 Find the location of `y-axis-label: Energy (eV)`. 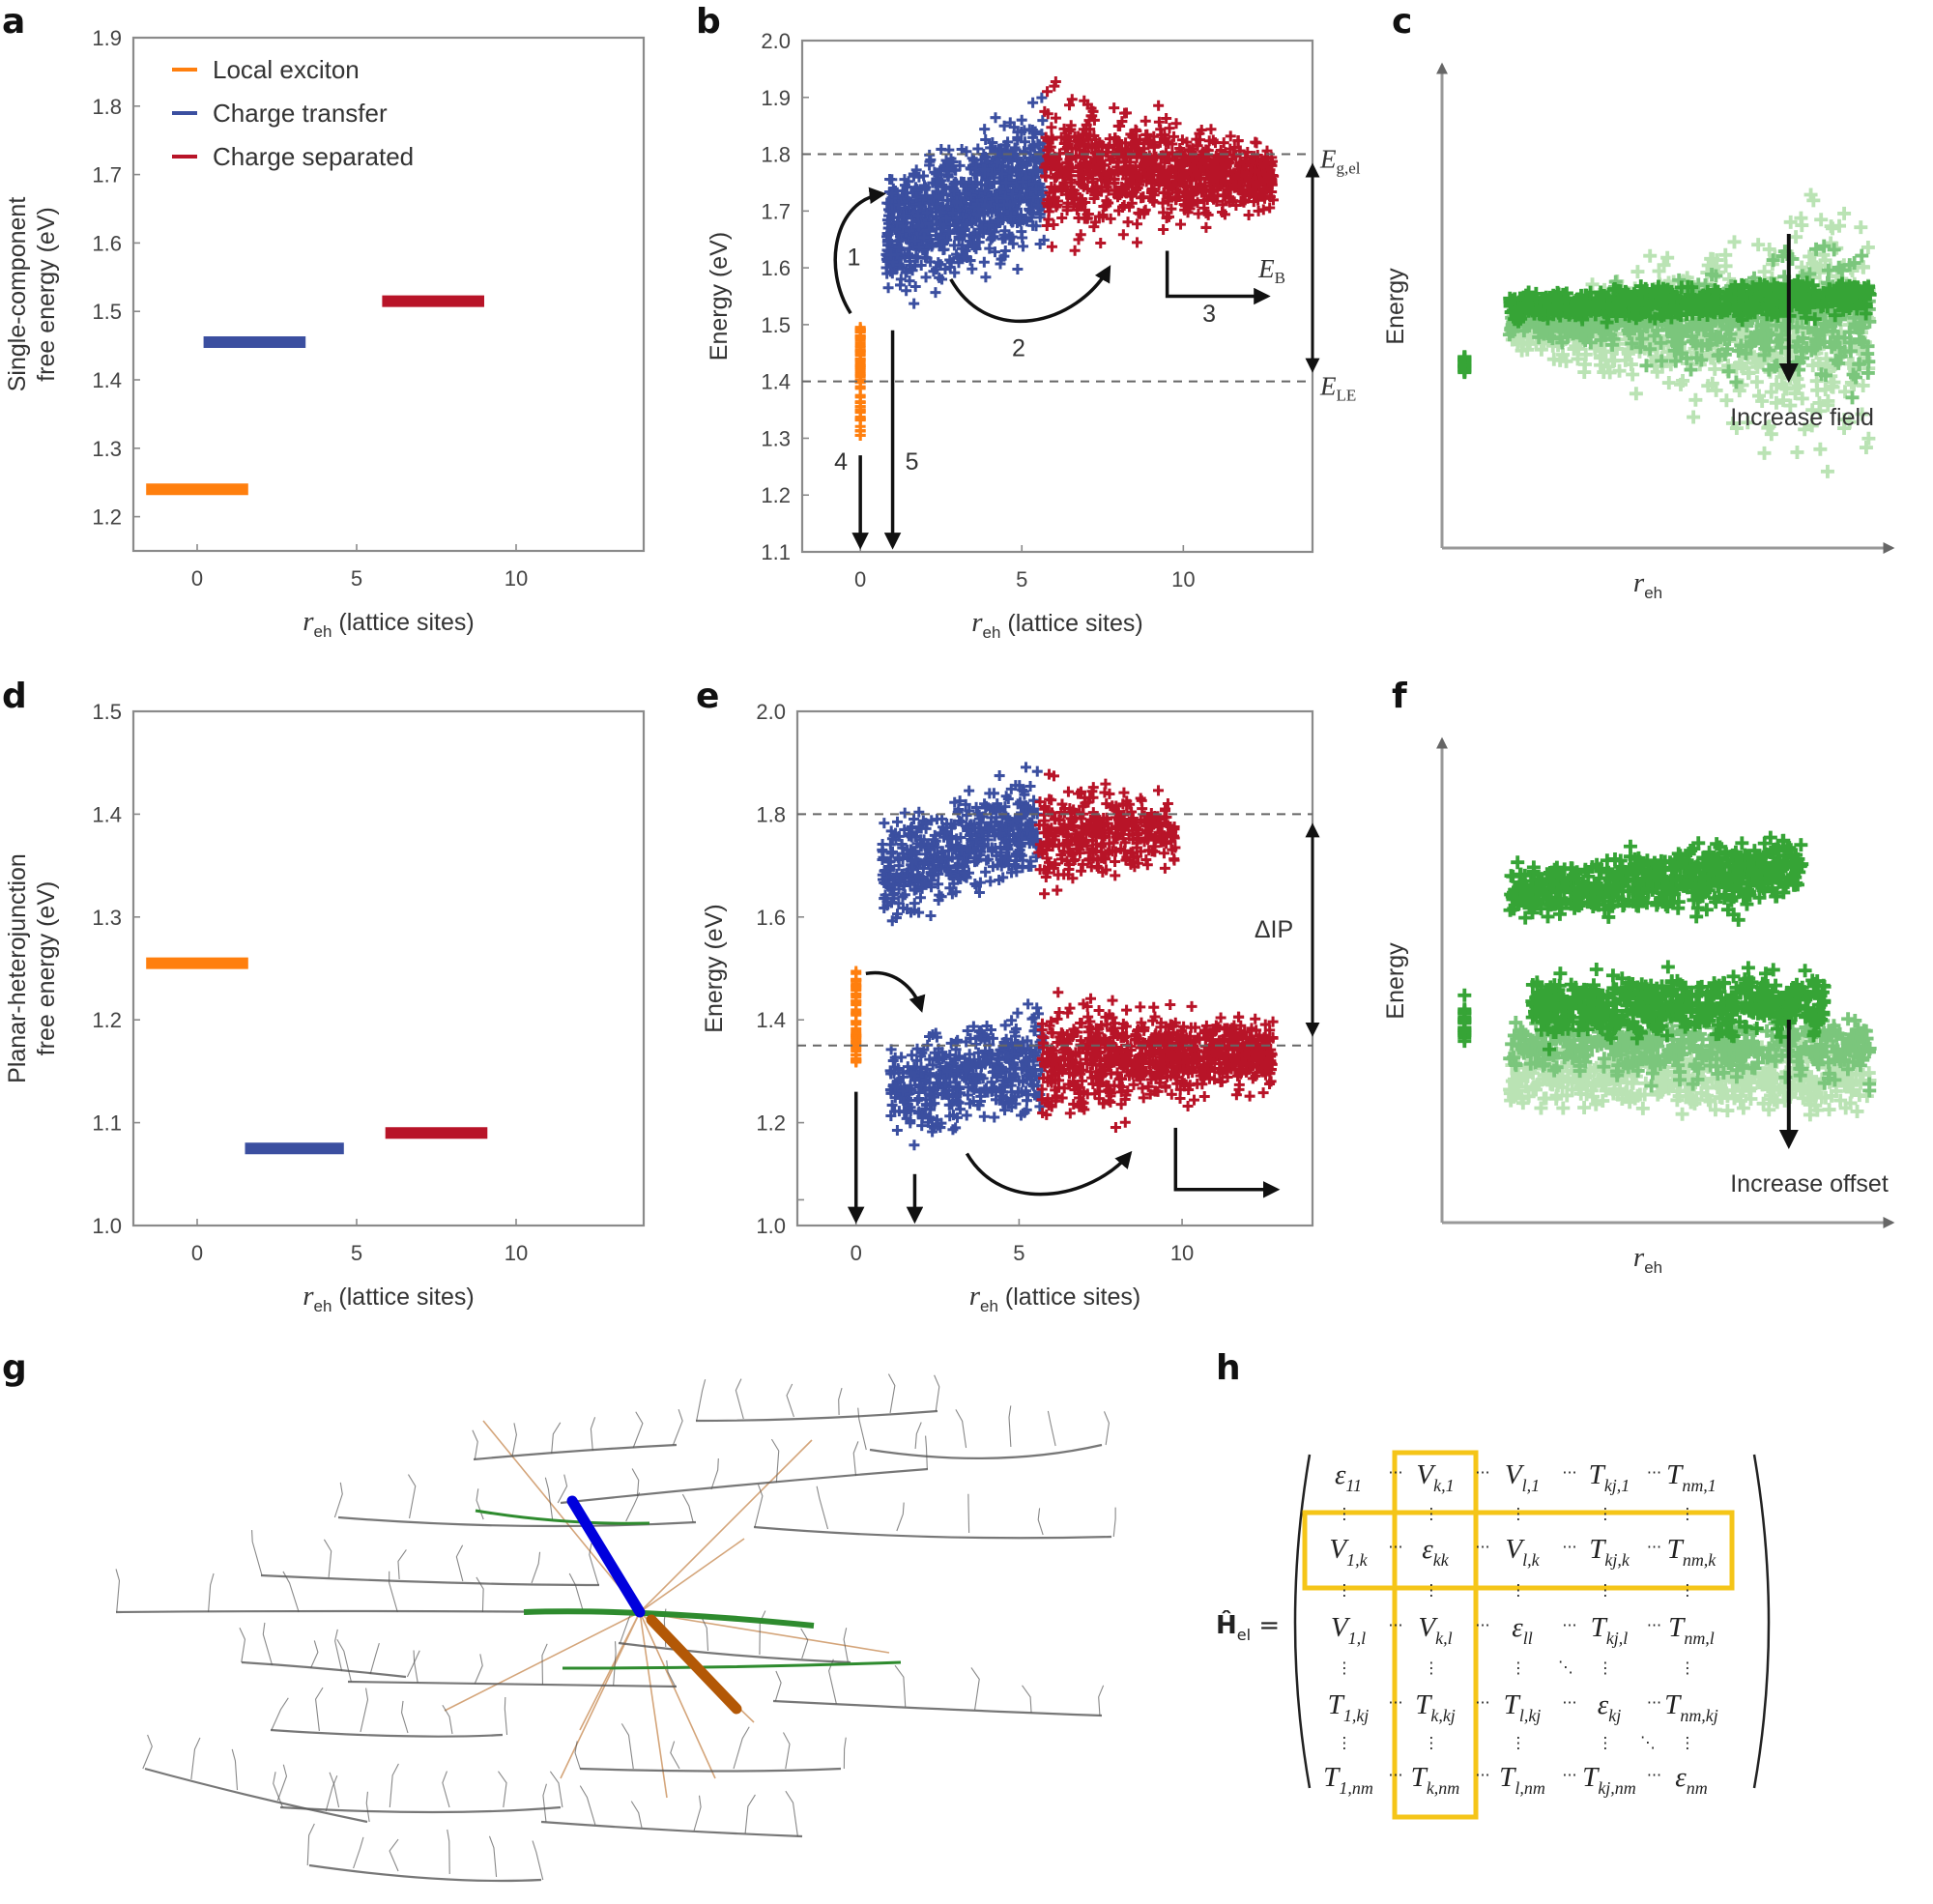

y-axis-label: Energy (eV) is located at coordinates (719, 297).